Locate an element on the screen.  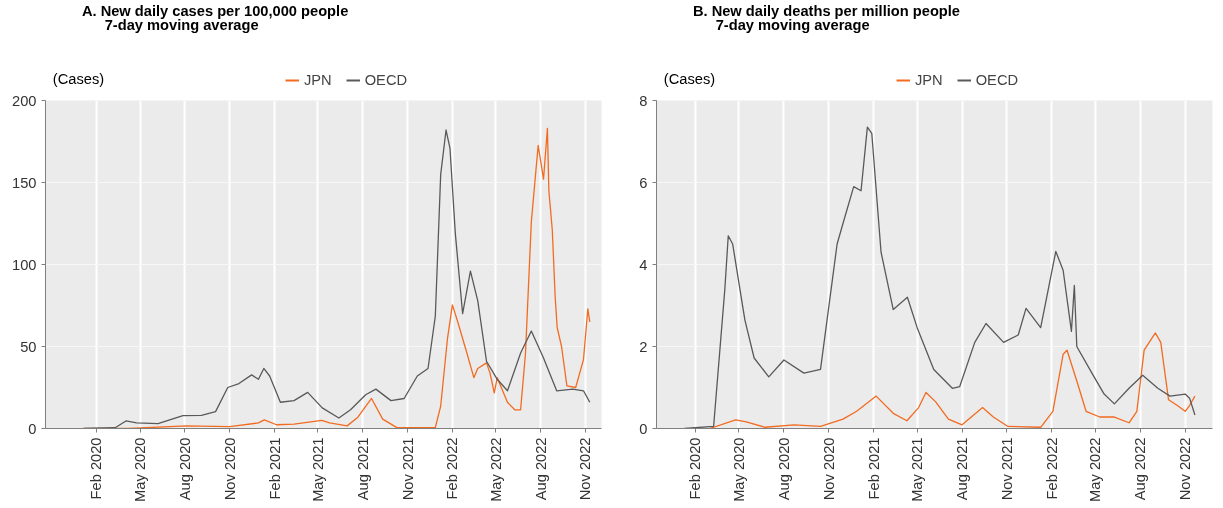
y-tick-label: 8 is located at coordinates (643, 100).